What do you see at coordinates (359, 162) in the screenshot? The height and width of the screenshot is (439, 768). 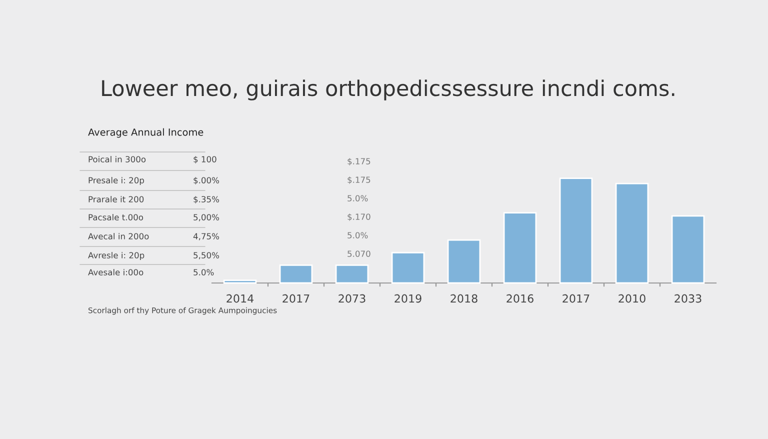 I see `text: $.175` at bounding box center [359, 162].